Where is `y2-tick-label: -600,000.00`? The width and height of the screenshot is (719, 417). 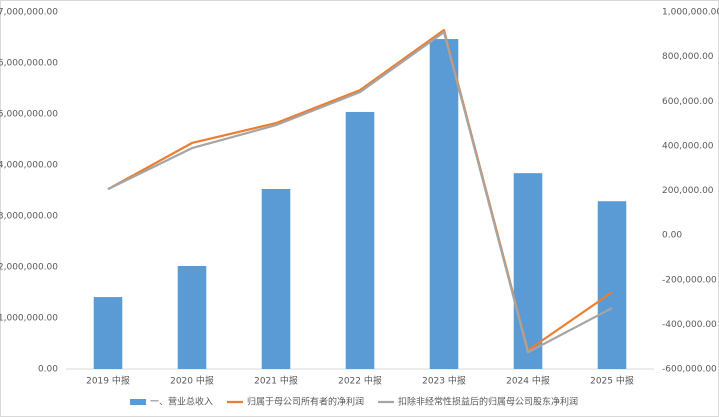 y2-tick-label: -600,000.00 is located at coordinates (689, 370).